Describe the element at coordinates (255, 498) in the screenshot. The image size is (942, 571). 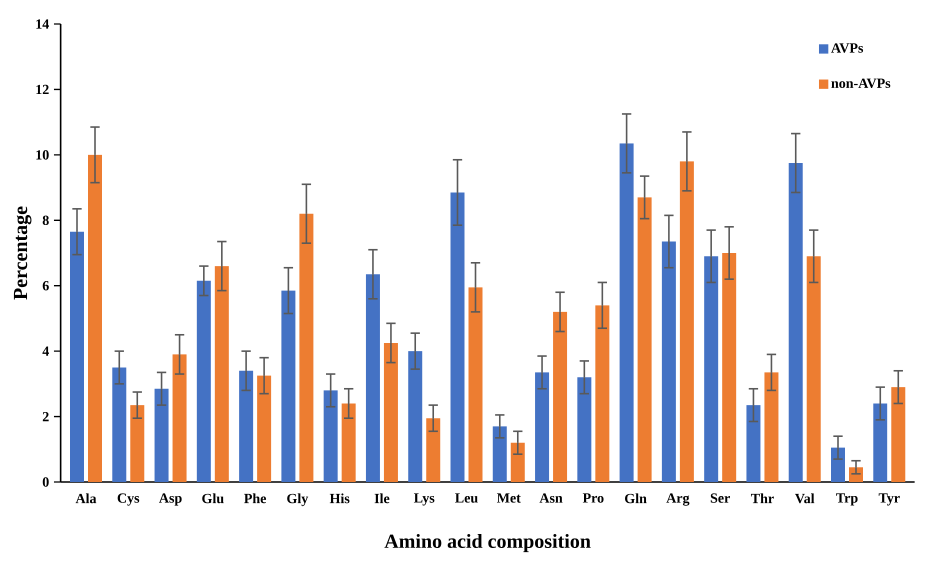
I see `x-tick-label: Phe` at that location.